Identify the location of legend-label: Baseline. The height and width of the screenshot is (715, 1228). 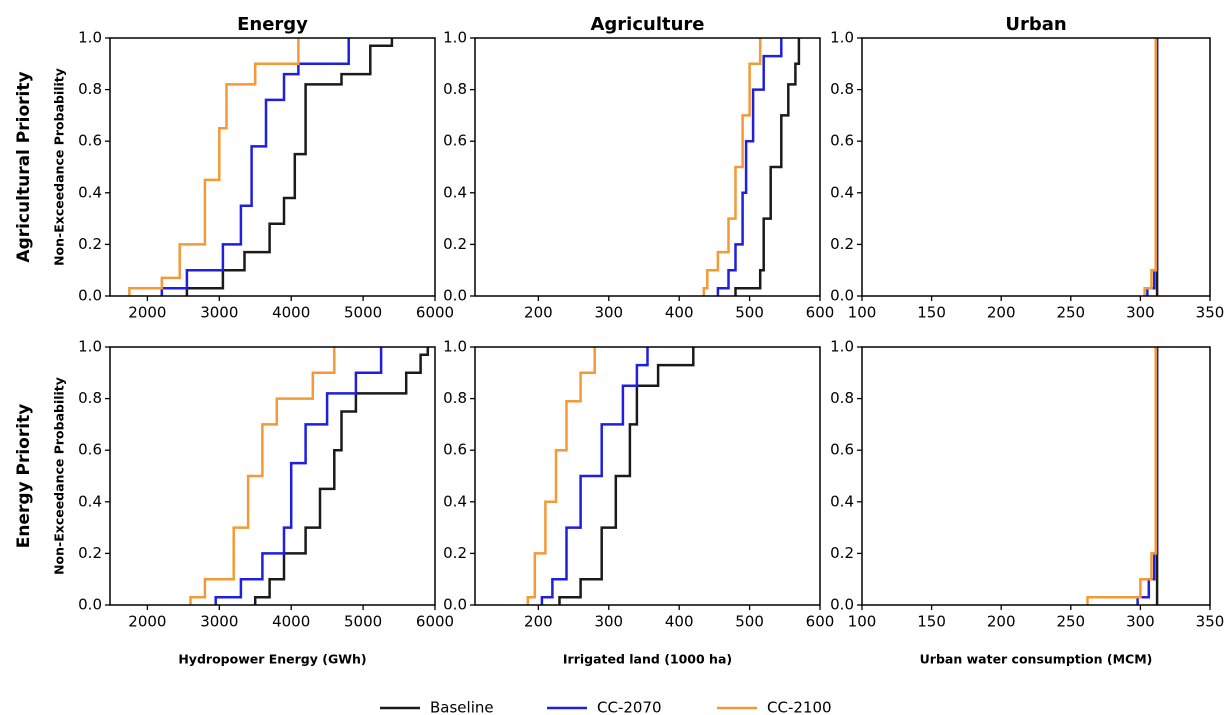
(462, 707).